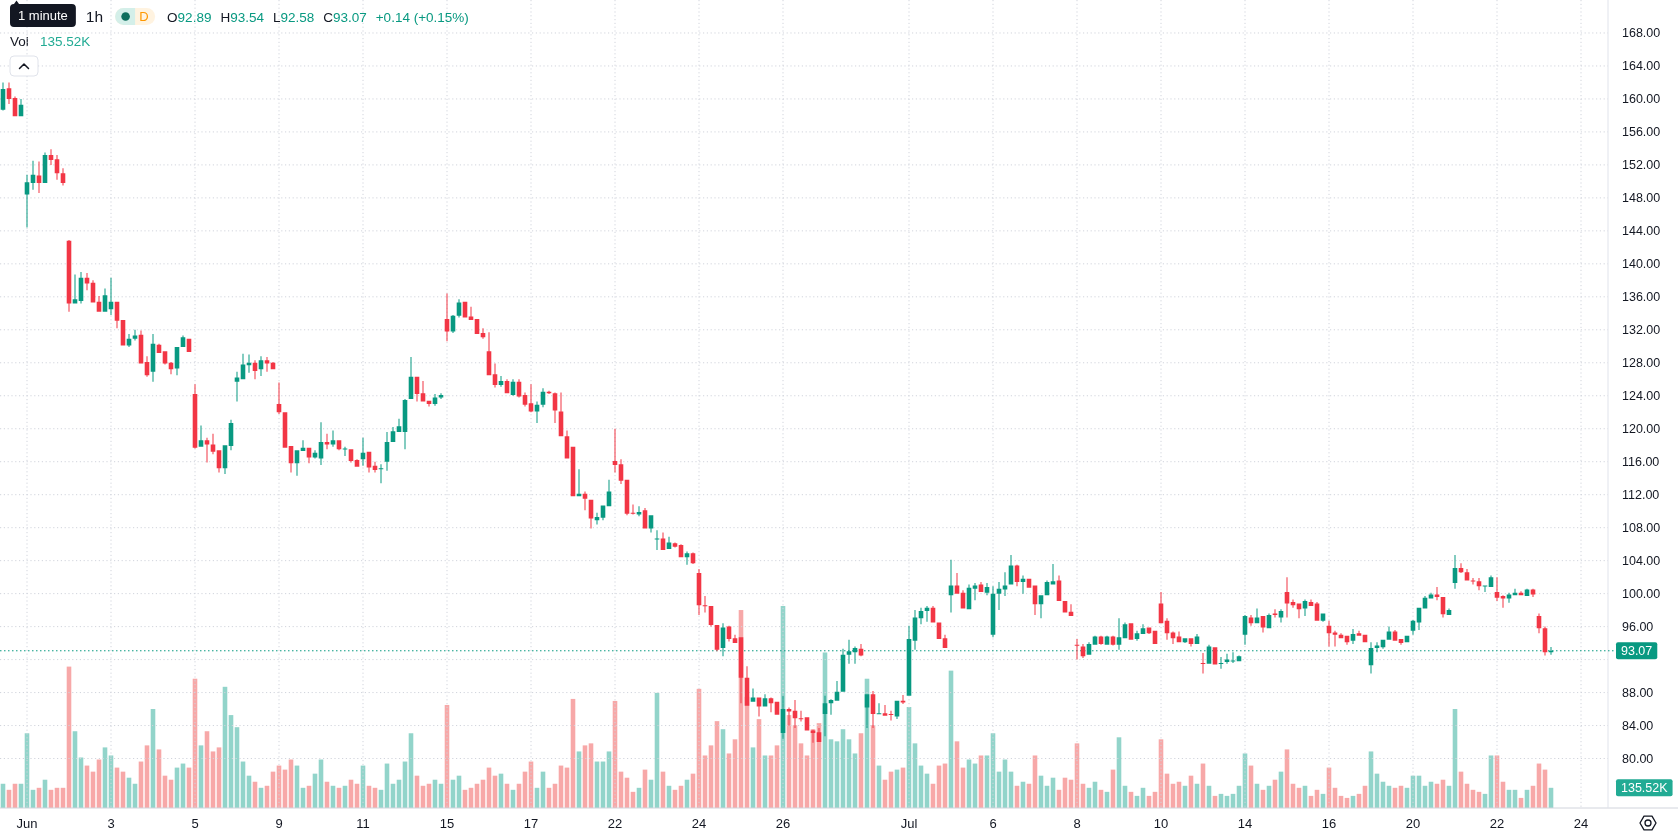  I want to click on y-tick-label: 136.00, so click(1641, 296).